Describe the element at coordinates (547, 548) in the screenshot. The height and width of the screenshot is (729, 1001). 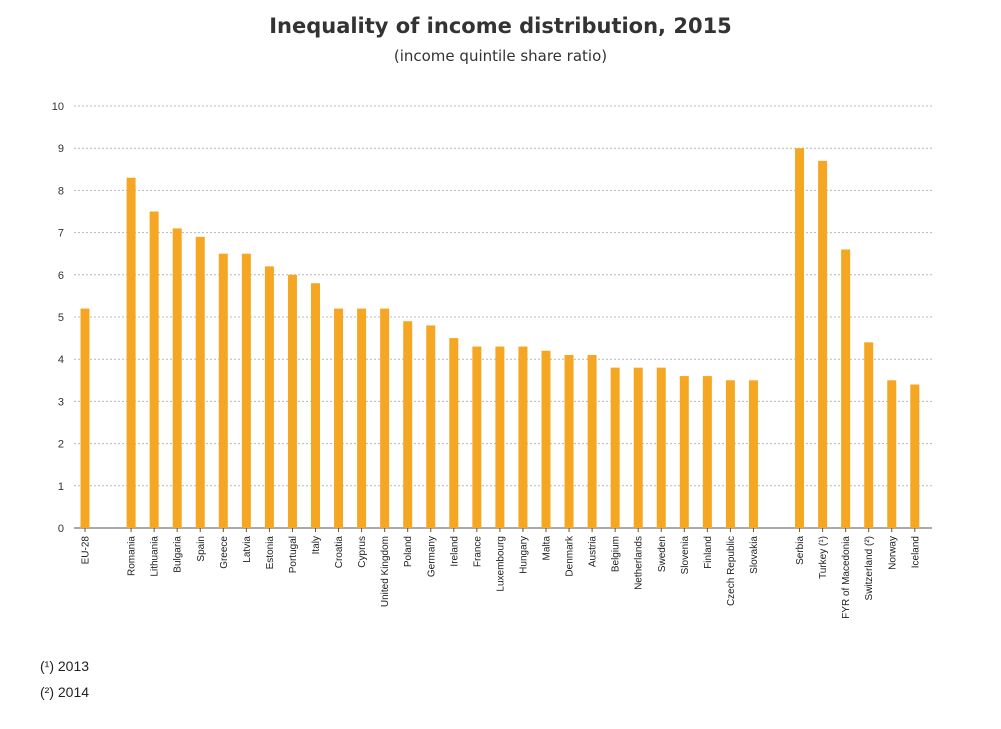
I see `x-tick-label: Malta` at that location.